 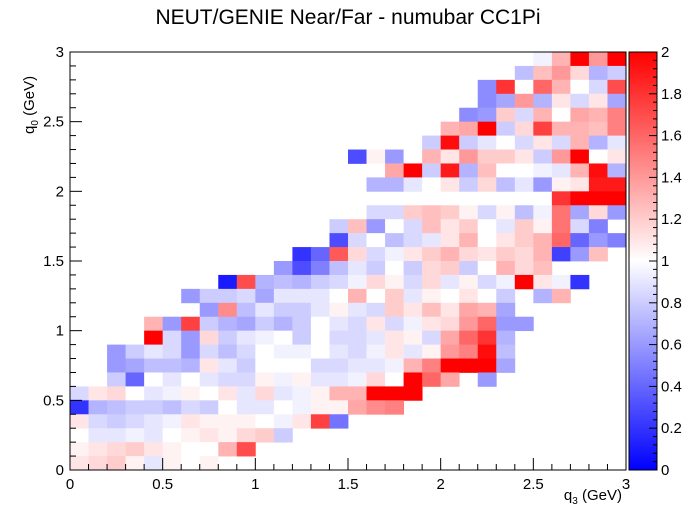 I want to click on x-tick-label: 2.5, so click(x=533, y=484).